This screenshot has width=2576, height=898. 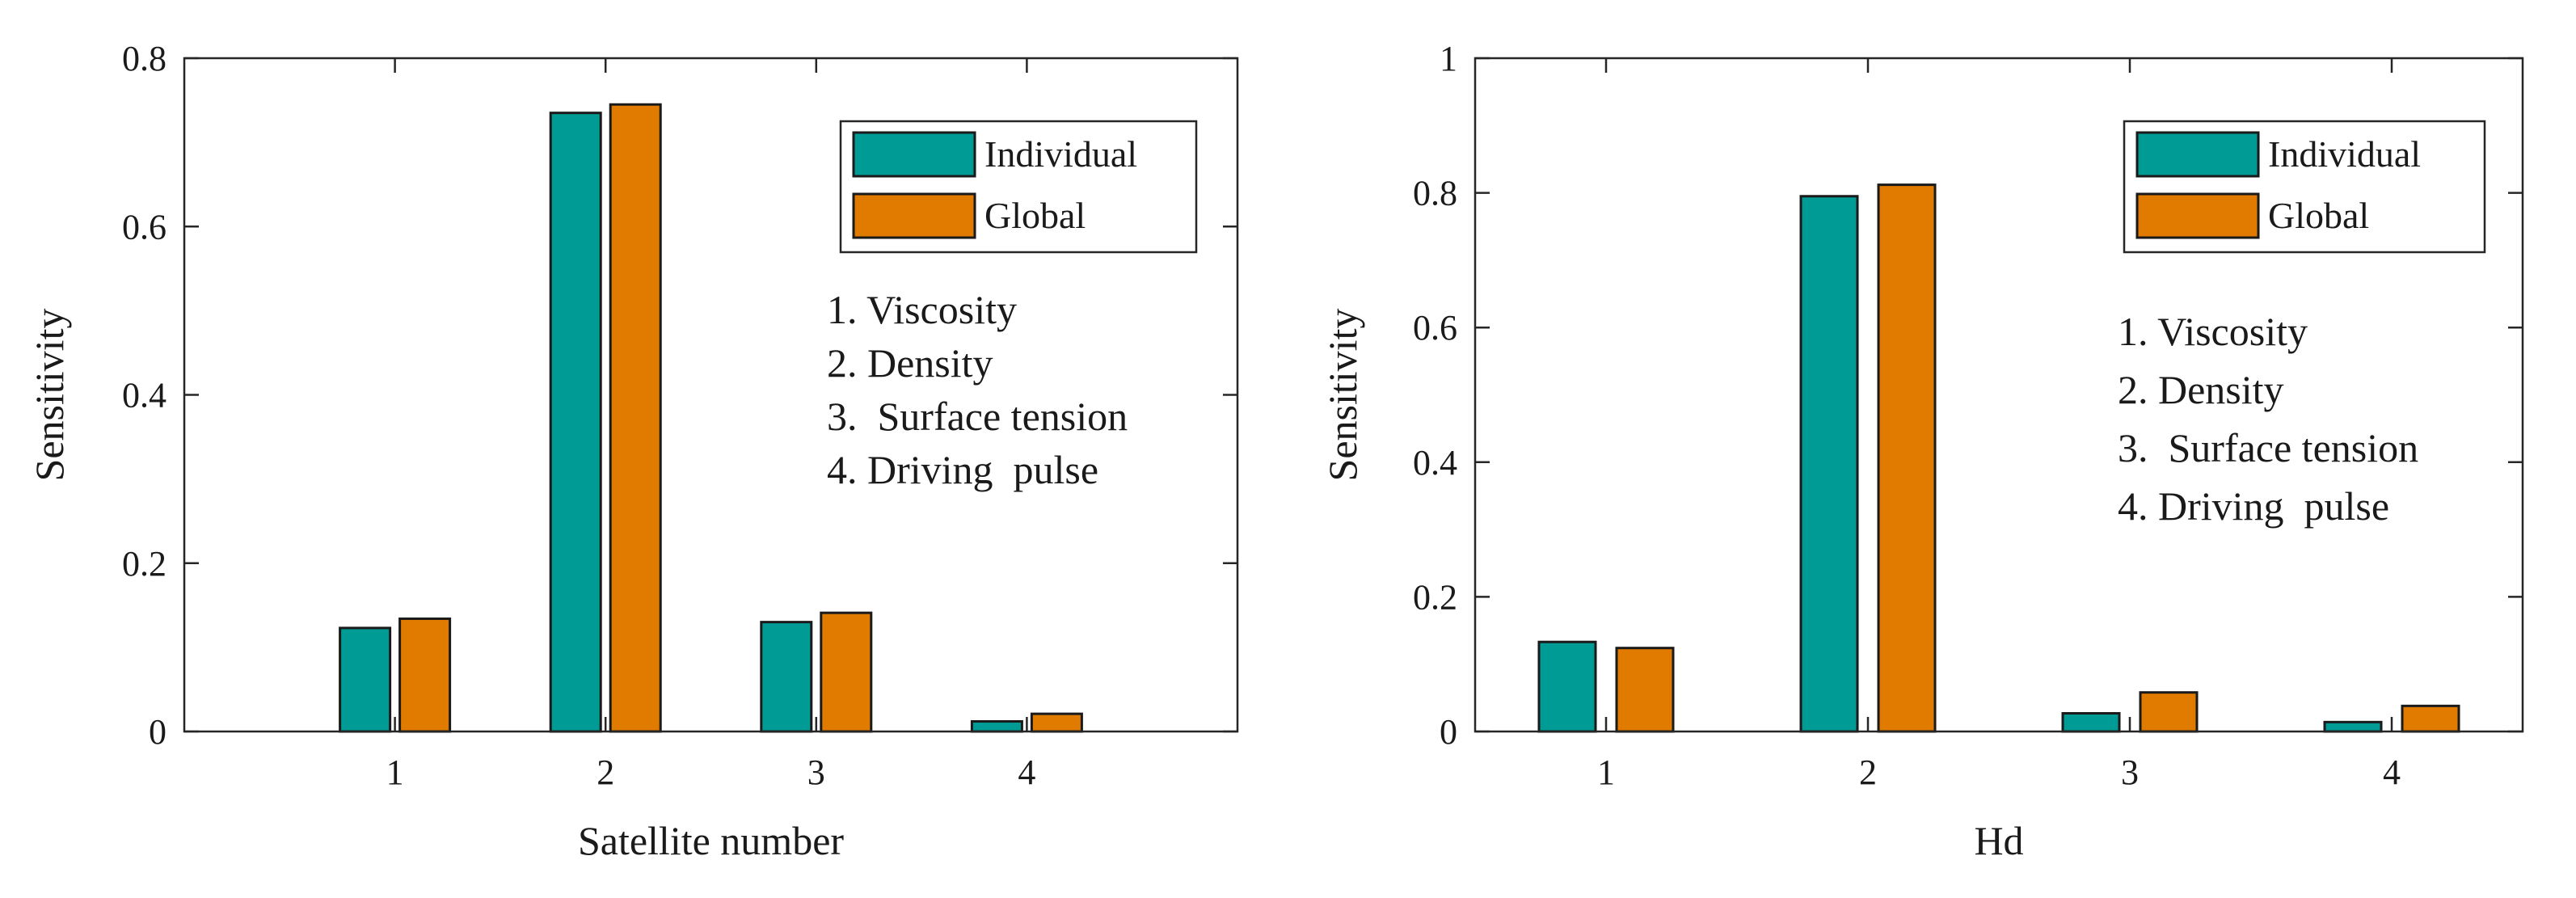 What do you see at coordinates (1998, 840) in the screenshot?
I see `x-axis-label: Hd` at bounding box center [1998, 840].